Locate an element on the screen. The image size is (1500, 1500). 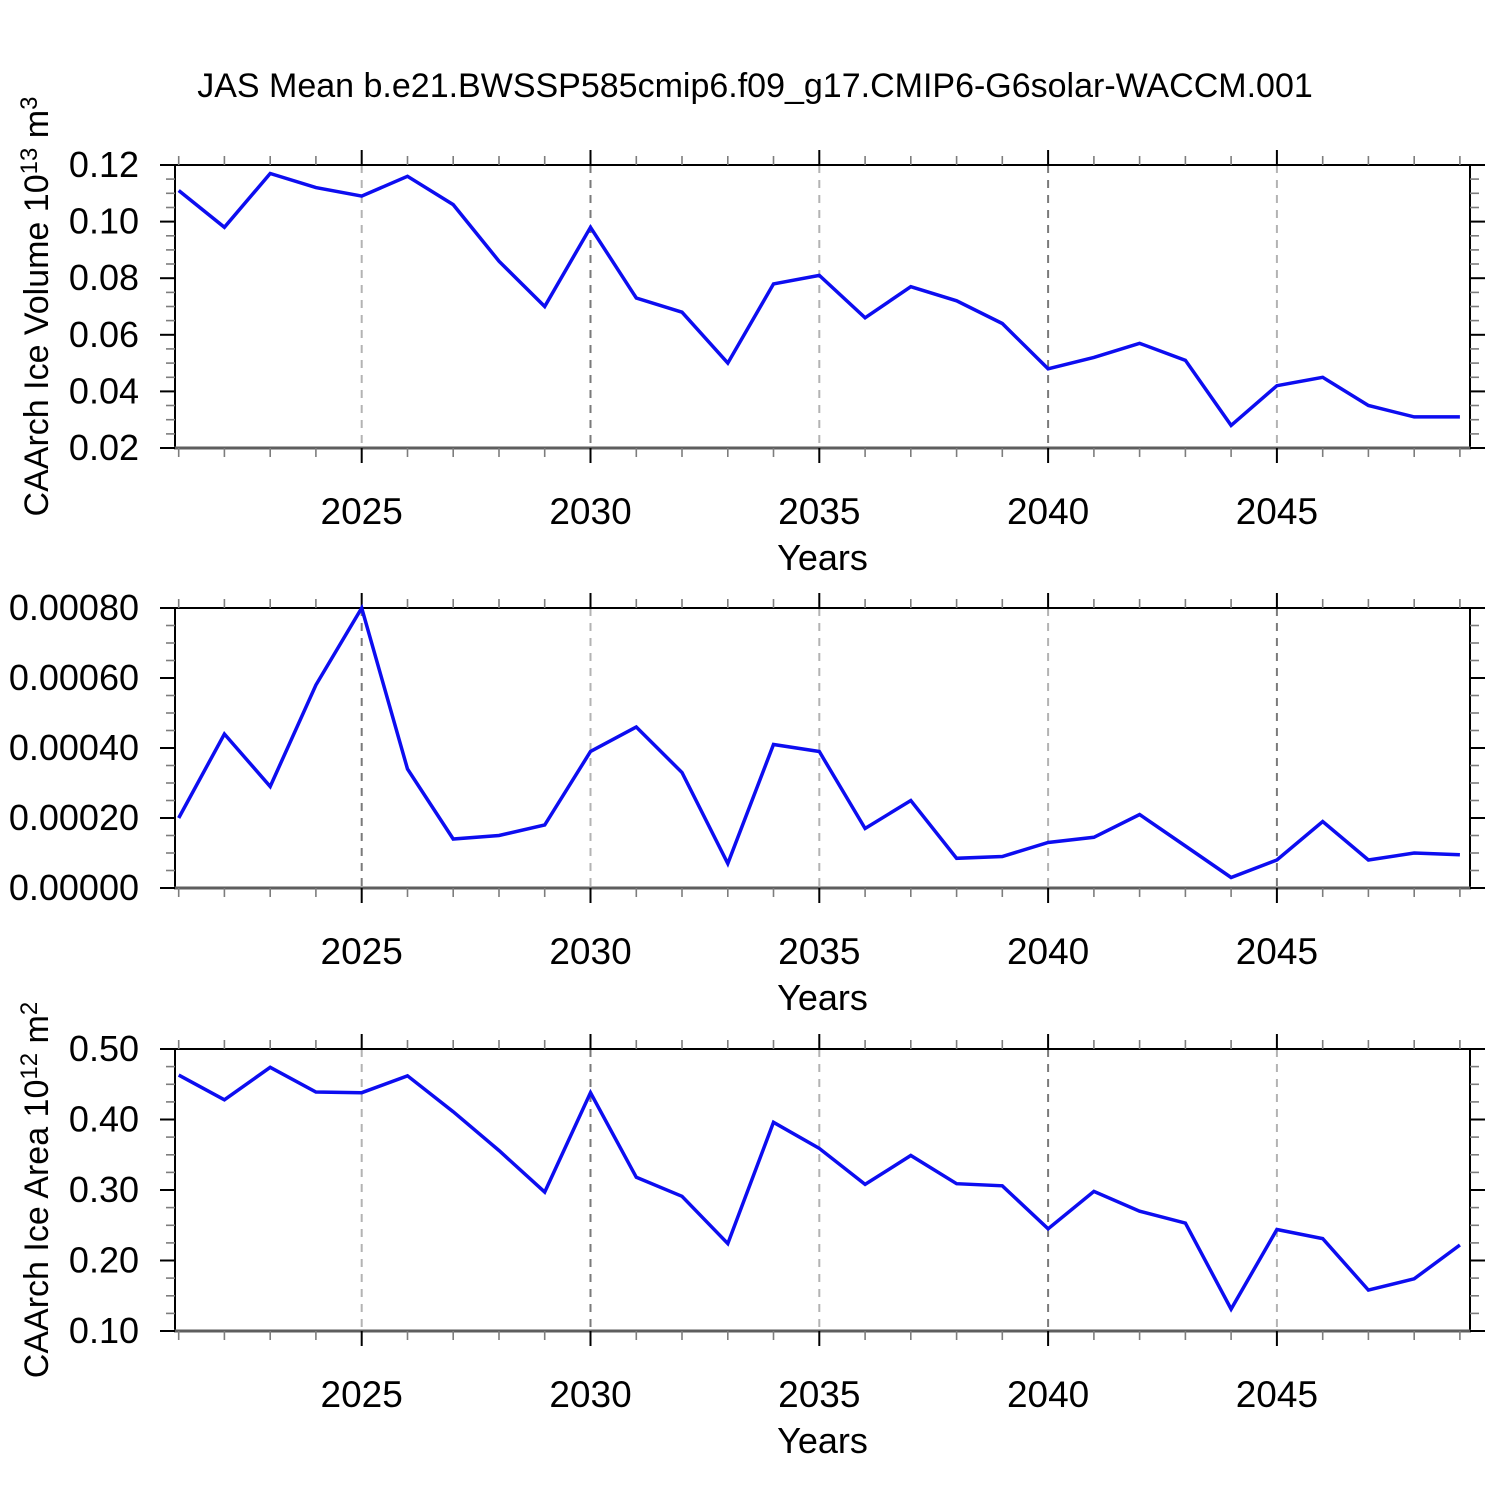
y-axis-title-superscript: 13 is located at coordinates (29, 161).